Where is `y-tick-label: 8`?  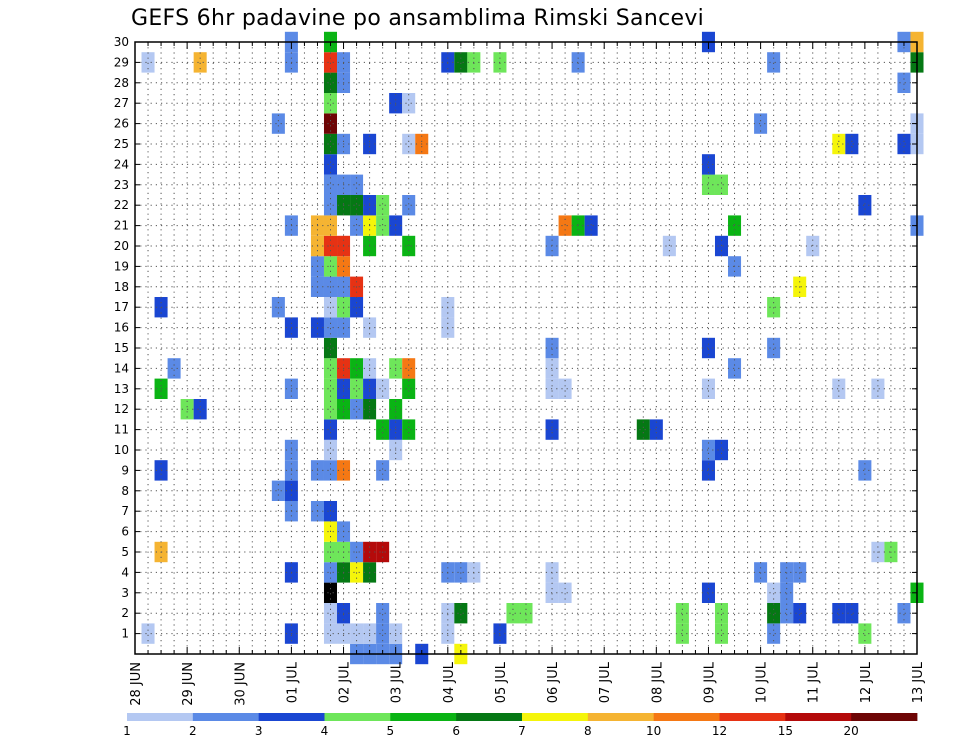 y-tick-label: 8 is located at coordinates (125, 491).